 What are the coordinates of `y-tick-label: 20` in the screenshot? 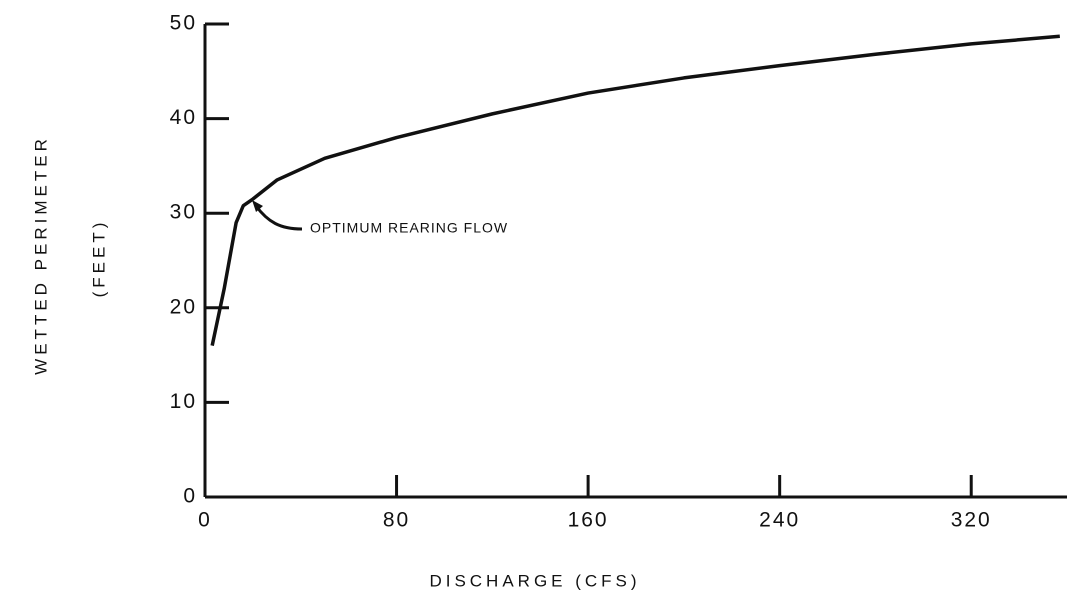 It's located at (183, 306).